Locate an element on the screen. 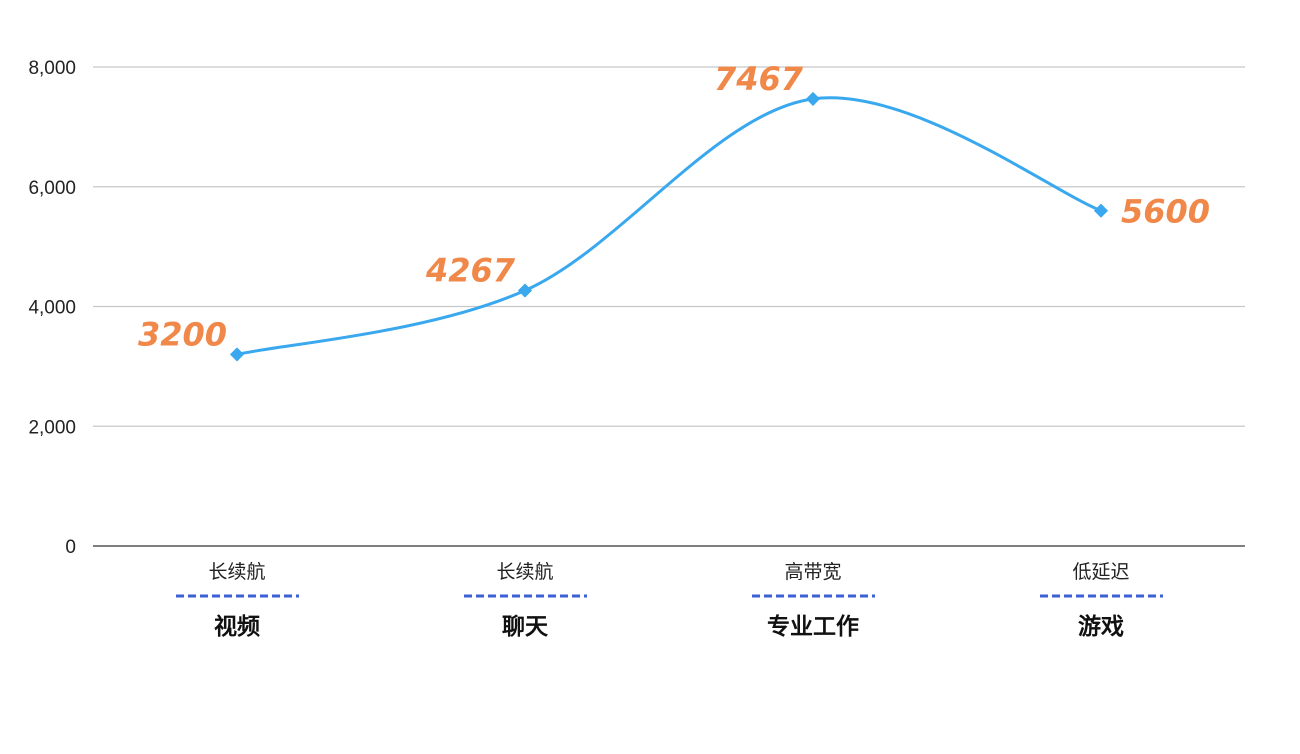 The width and height of the screenshot is (1300, 754). y-tick-label: 2,000 is located at coordinates (52, 427).